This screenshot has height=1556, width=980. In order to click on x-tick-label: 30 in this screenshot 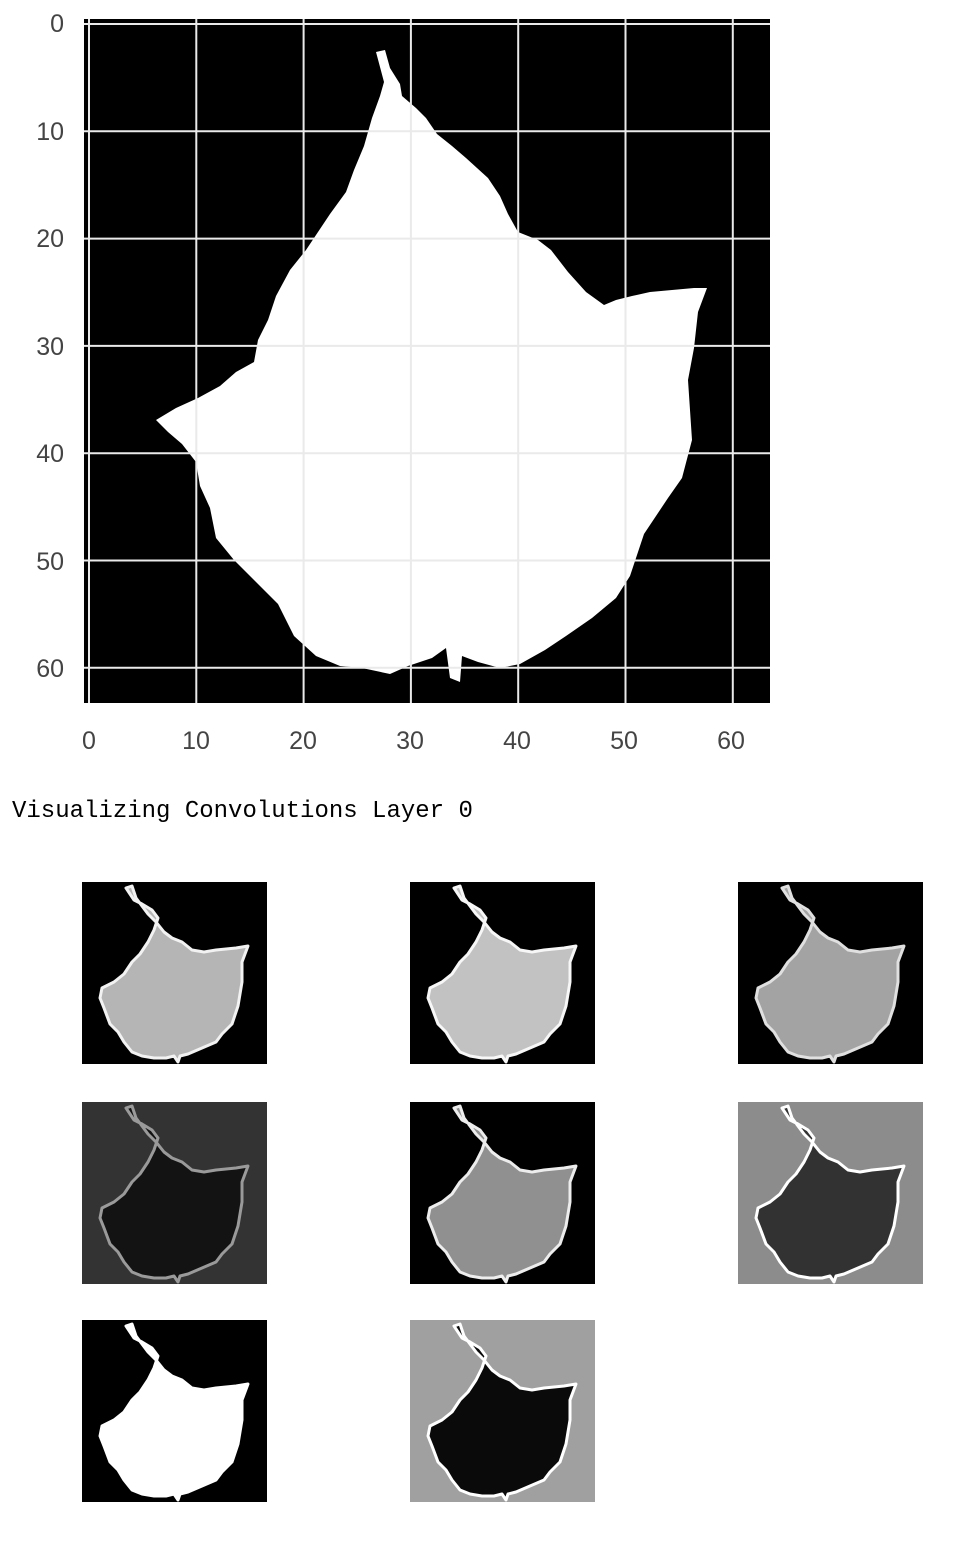, I will do `click(410, 741)`.